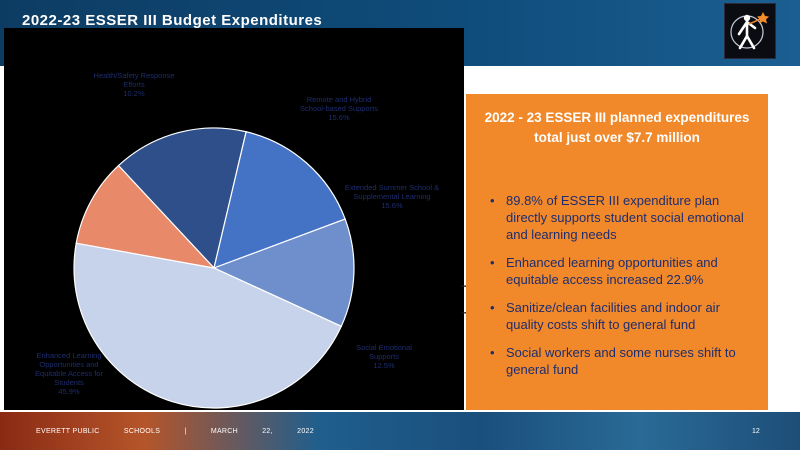 This screenshot has height=450, width=800. What do you see at coordinates (224, 431) in the screenshot?
I see `footer-month: MARCH` at bounding box center [224, 431].